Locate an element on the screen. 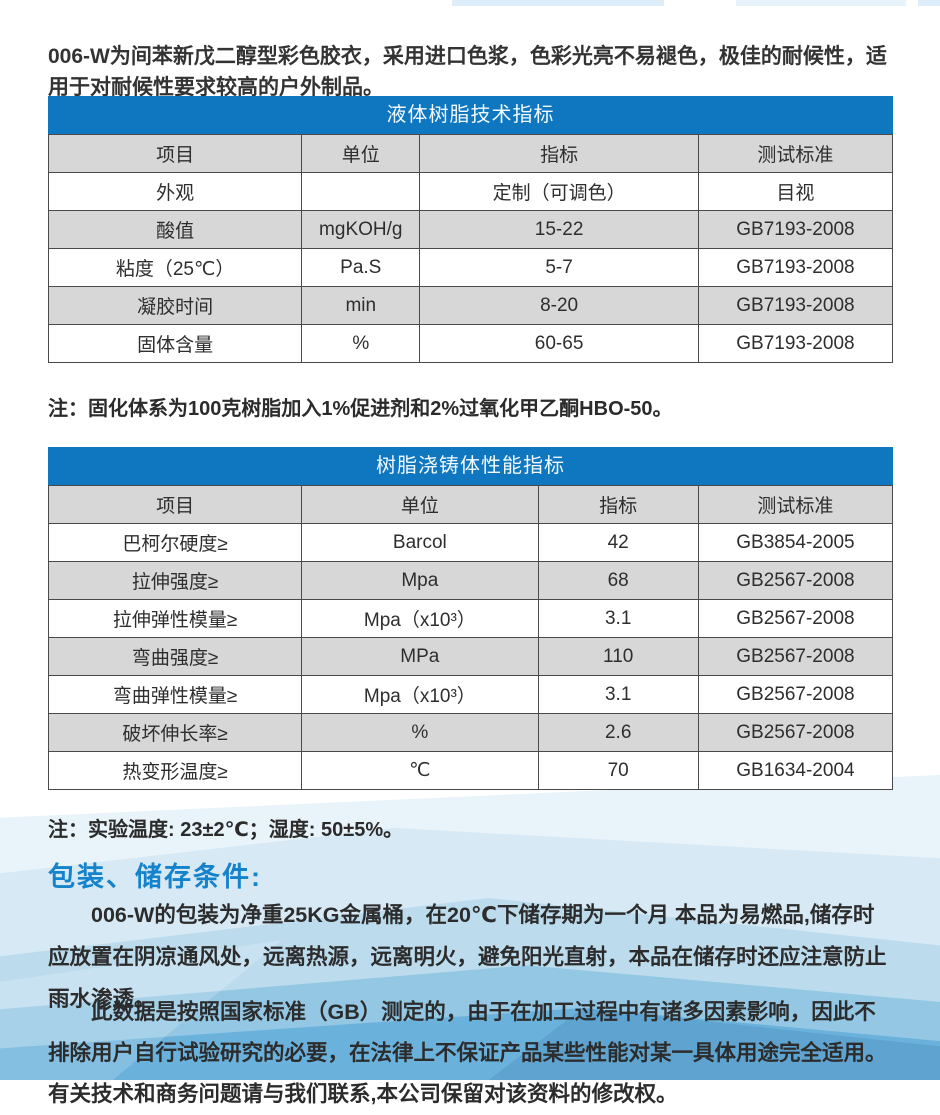  table-title: 液体树脂技术指标 is located at coordinates (470, 115).